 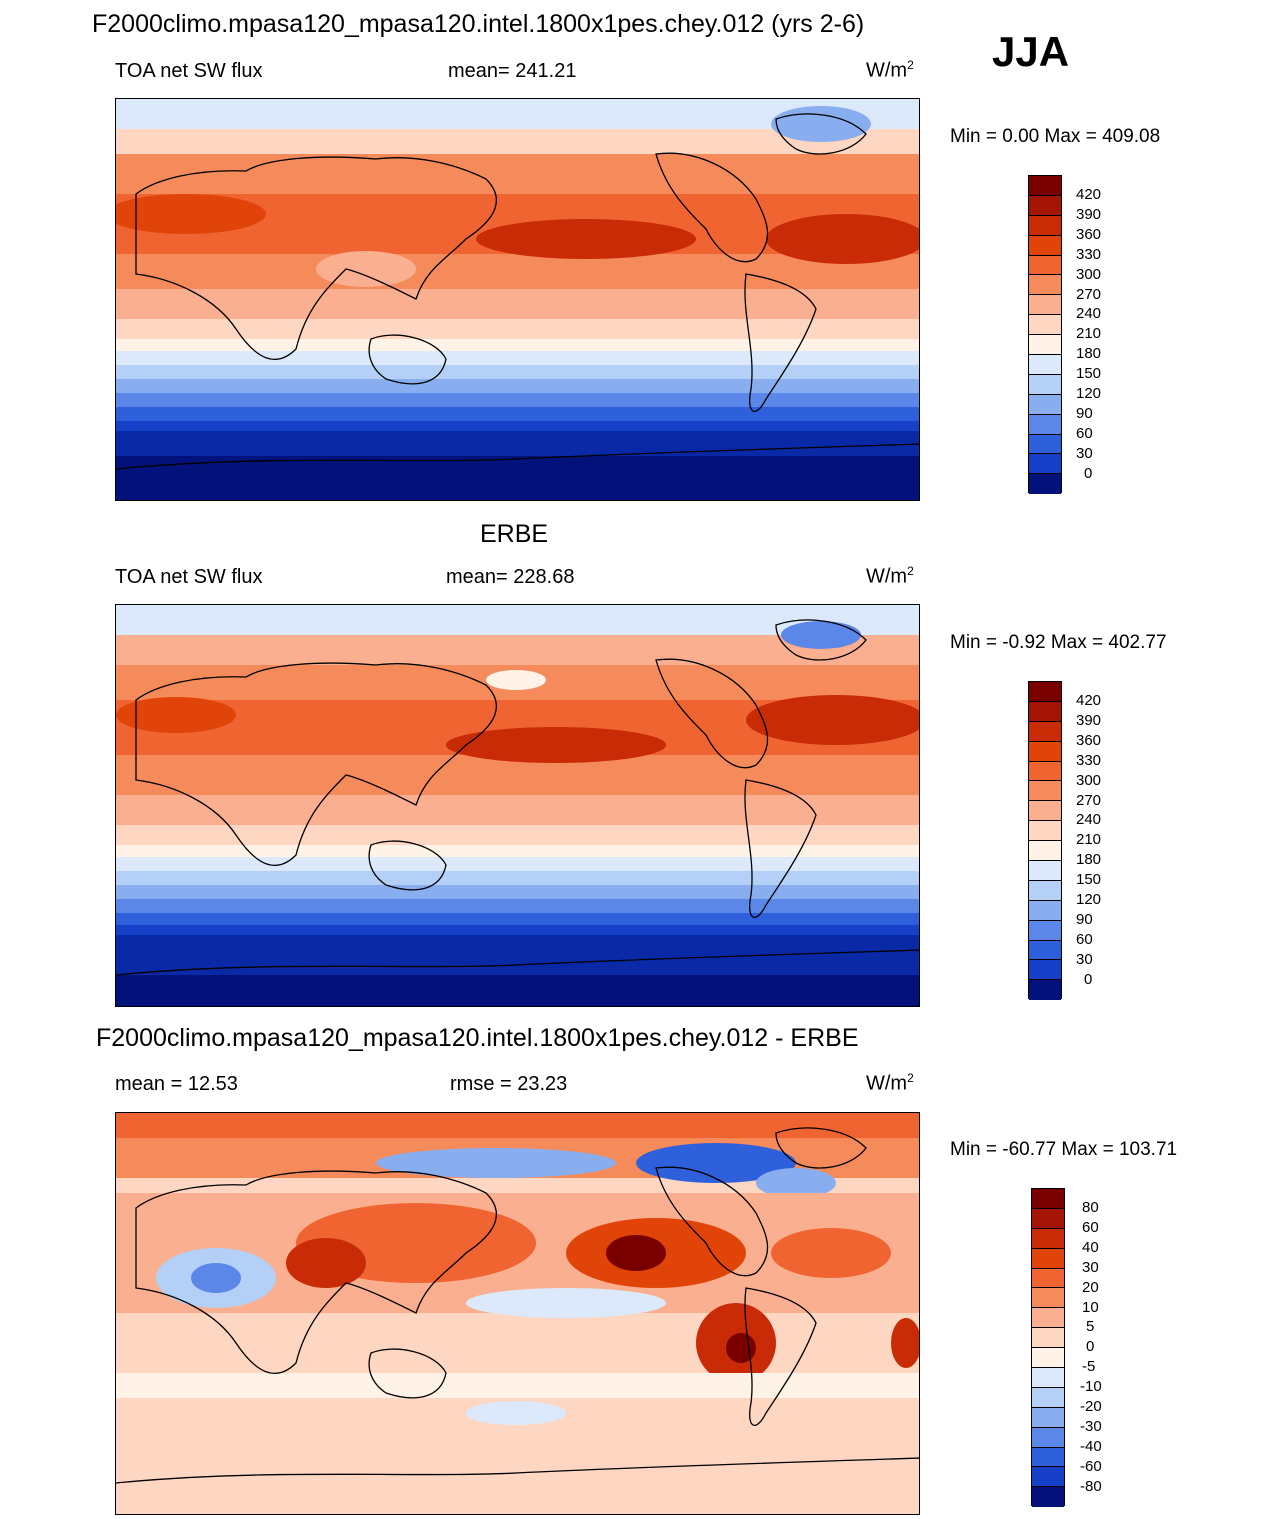 What do you see at coordinates (1091, 1426) in the screenshot?
I see `panel3-tick: -30` at bounding box center [1091, 1426].